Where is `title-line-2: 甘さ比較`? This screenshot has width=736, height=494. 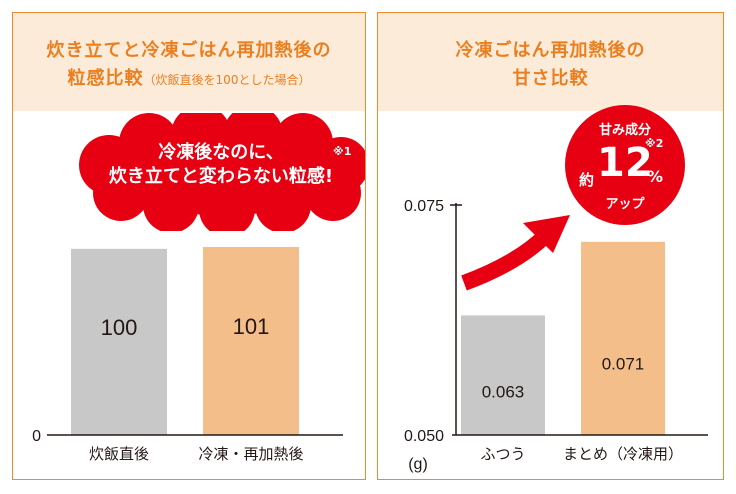
title-line-2: 甘さ比較 is located at coordinates (550, 78).